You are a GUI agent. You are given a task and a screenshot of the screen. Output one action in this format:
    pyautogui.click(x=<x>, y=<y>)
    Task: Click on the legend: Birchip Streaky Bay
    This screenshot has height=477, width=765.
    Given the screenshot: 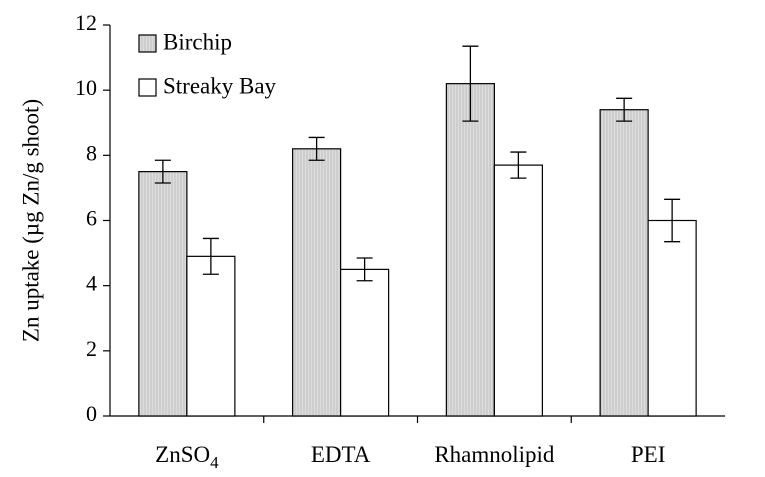 What is the action you would take?
    pyautogui.click(x=207, y=63)
    